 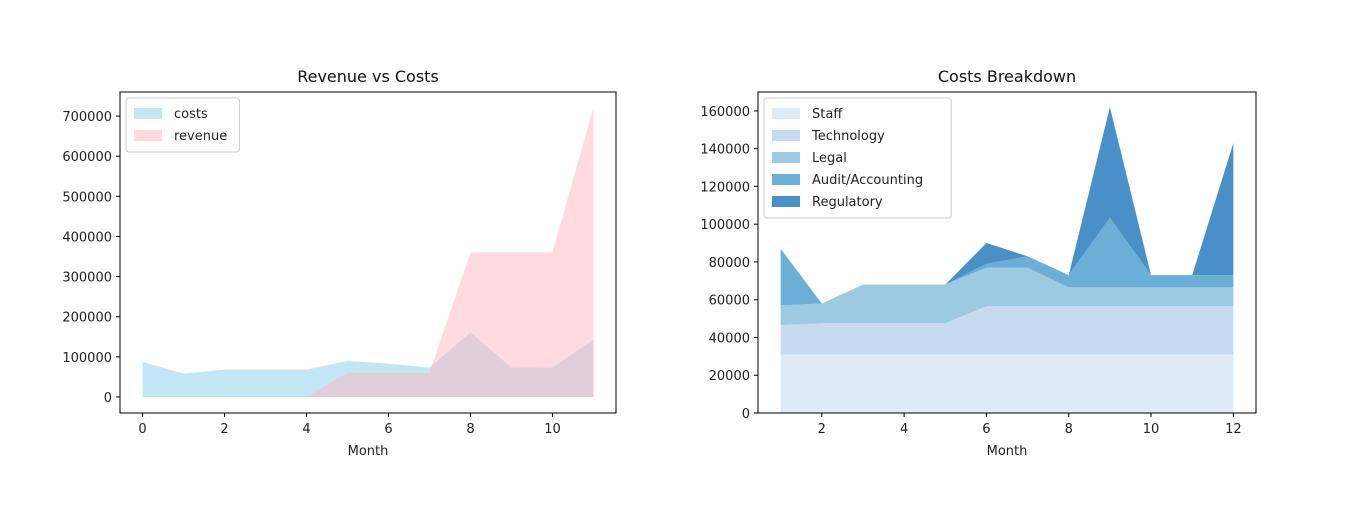 I want to click on legend-frame, so click(x=857, y=158).